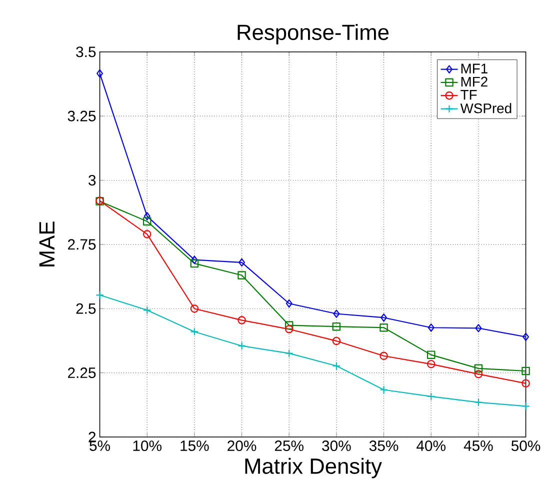 This screenshot has height=497, width=544. I want to click on x-tick-label: 5%, so click(100, 446).